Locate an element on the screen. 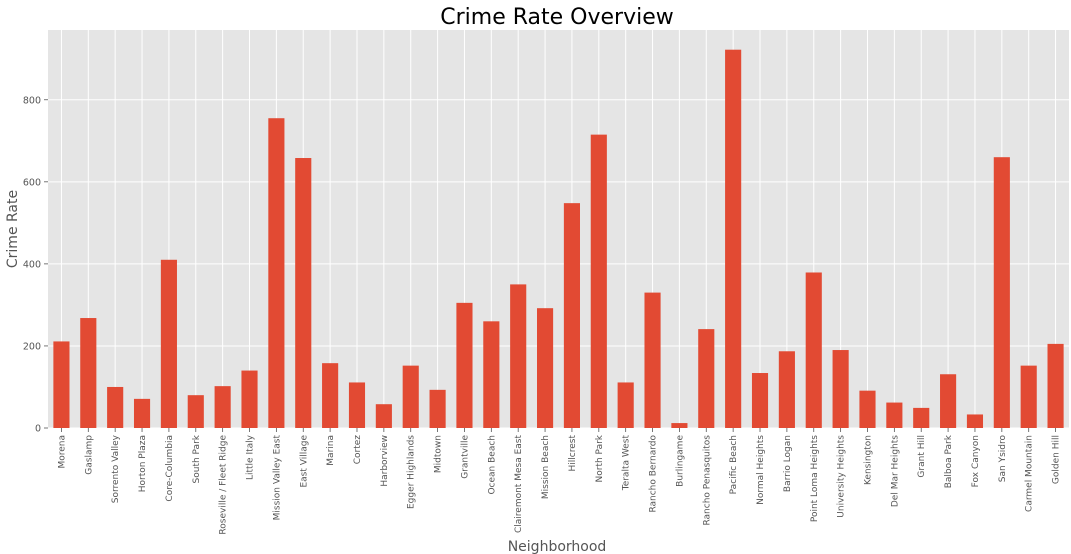 This screenshot has width=1071, height=554. x-tick-label: East Village is located at coordinates (304, 461).